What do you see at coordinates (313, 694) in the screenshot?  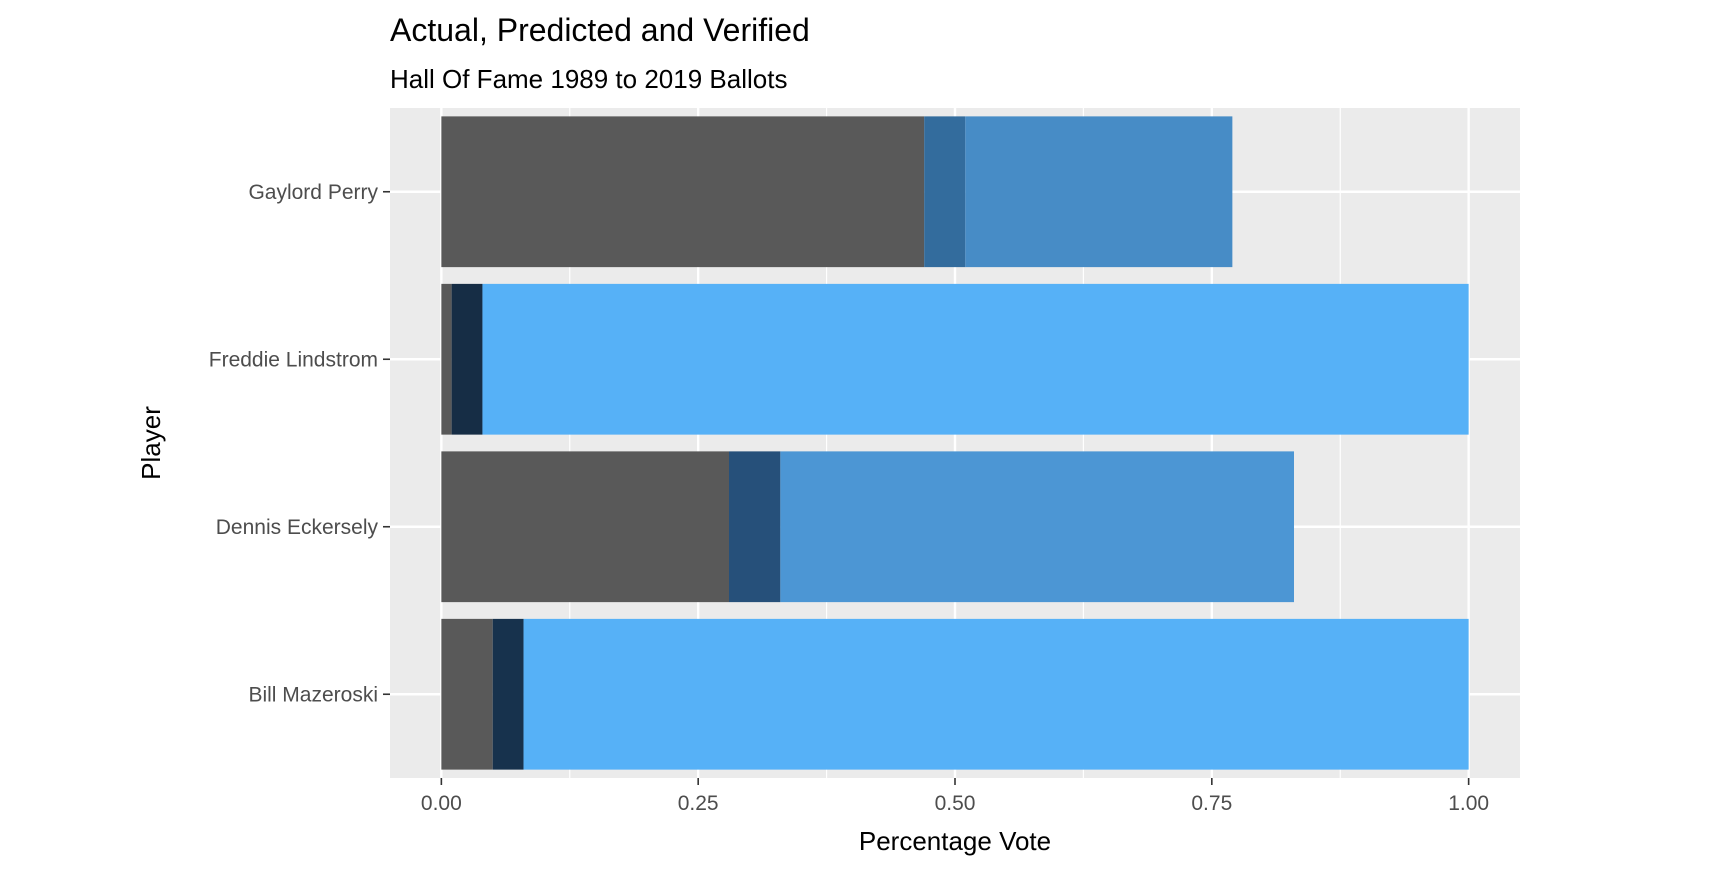 I see `y-tick-label: Bill Mazeroski` at bounding box center [313, 694].